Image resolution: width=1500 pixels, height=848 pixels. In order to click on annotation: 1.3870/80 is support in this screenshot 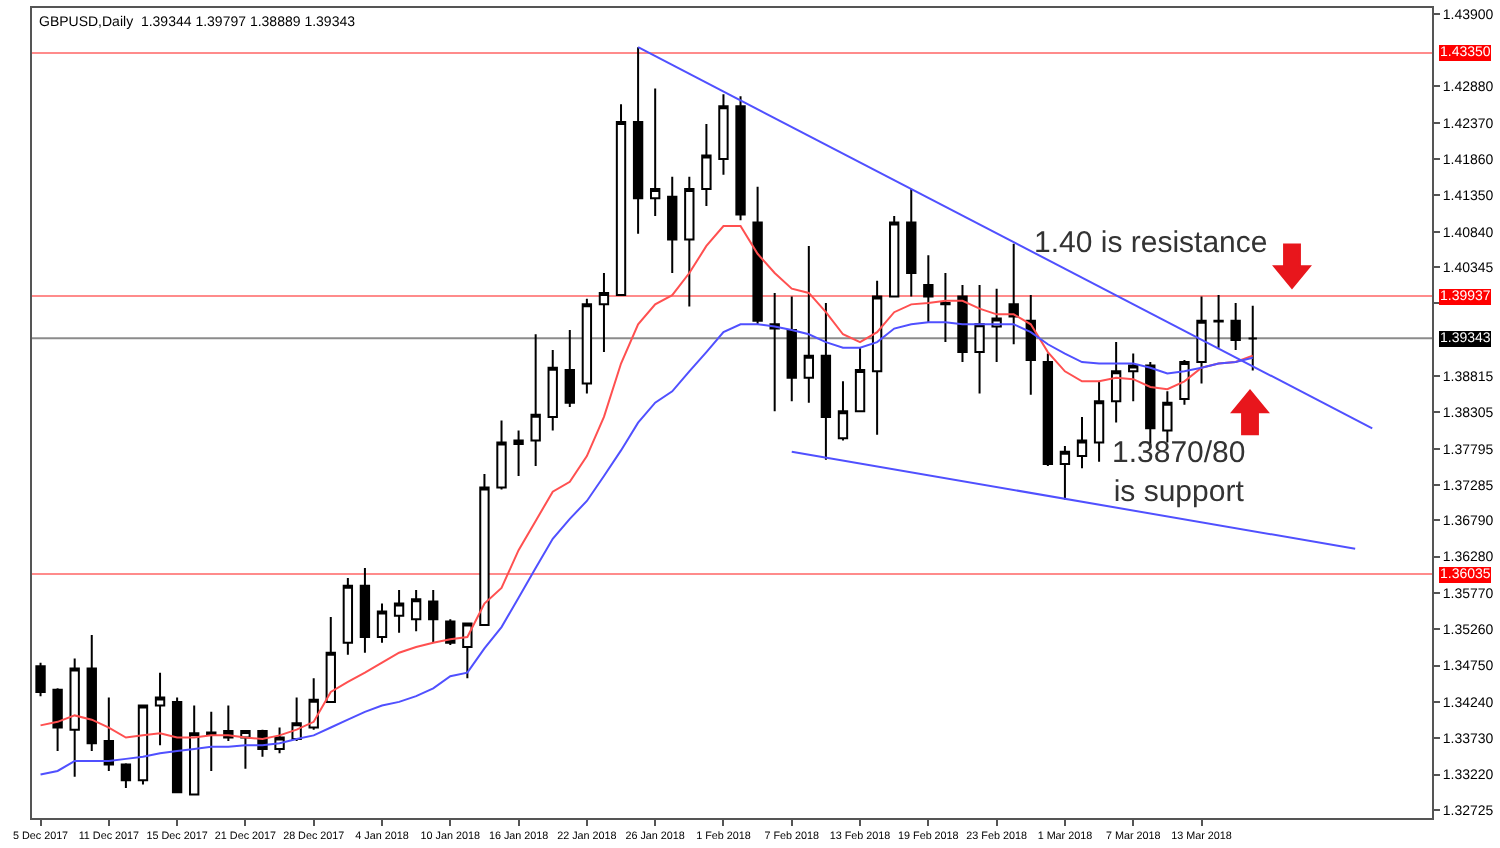, I will do `click(1179, 472)`.